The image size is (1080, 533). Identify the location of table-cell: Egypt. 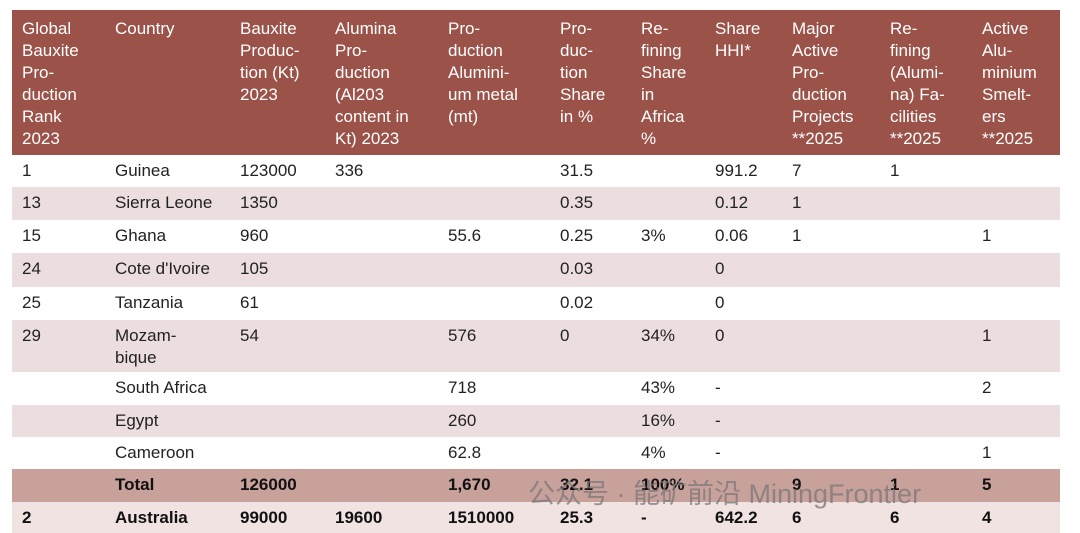
(167, 421).